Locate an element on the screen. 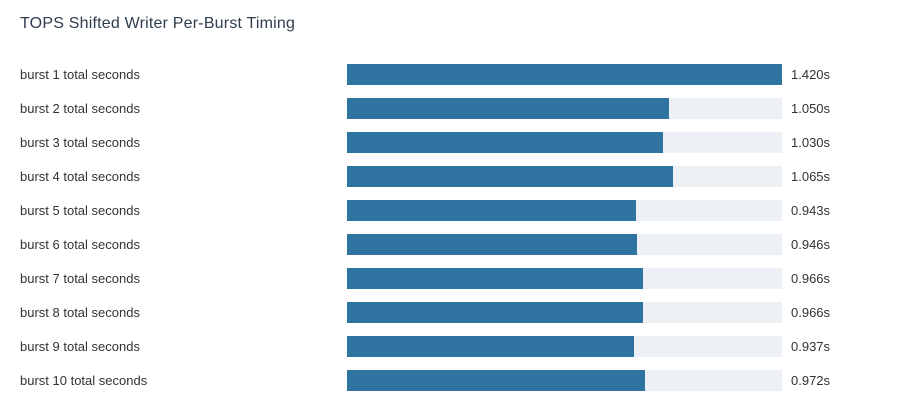 This screenshot has width=900, height=412. bar-row: burst 9 total seconds 0.937s is located at coordinates (450, 346).